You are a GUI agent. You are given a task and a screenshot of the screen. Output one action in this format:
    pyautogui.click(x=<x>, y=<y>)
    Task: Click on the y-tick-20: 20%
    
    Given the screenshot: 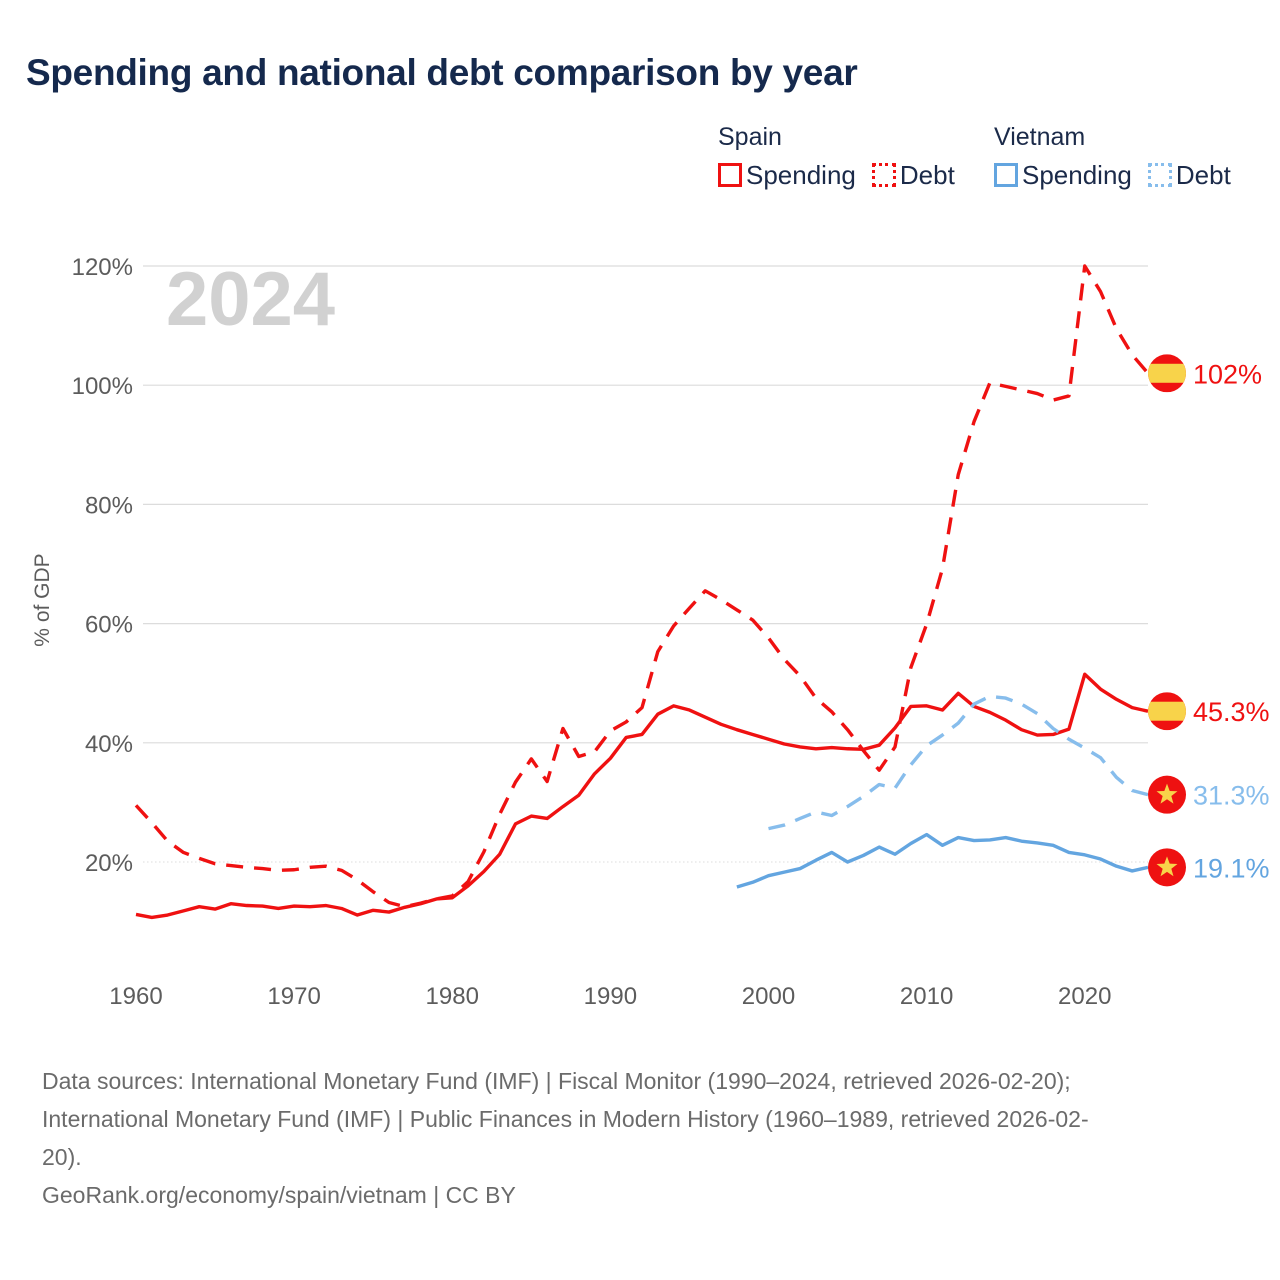 What is the action you would take?
    pyautogui.click(x=109, y=863)
    